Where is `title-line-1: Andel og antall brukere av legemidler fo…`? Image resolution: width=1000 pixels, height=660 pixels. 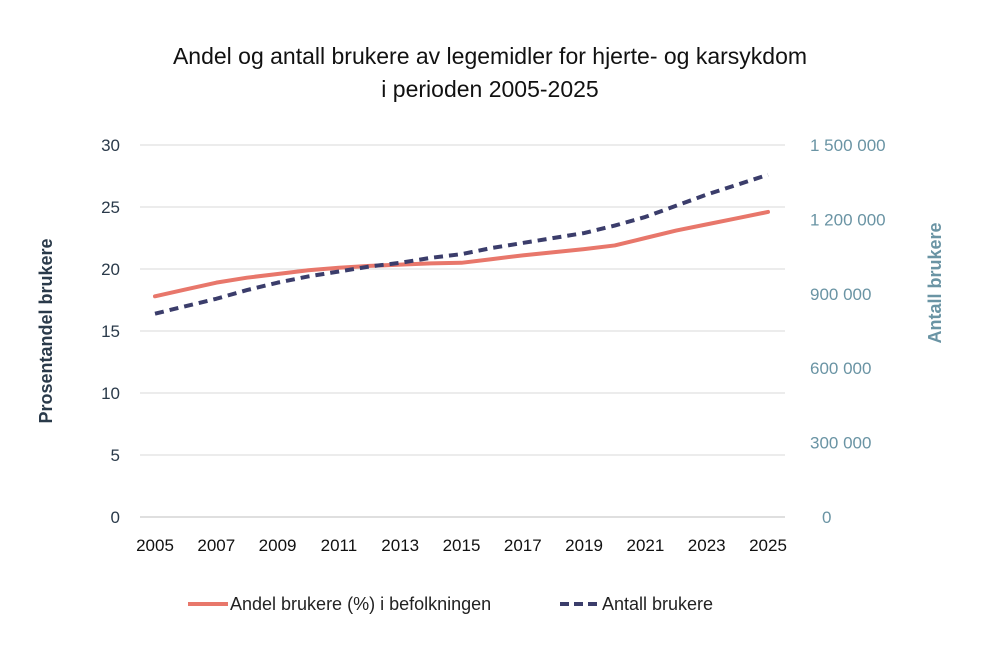 title-line-1: Andel og antall brukere av legemidler fo… is located at coordinates (490, 56).